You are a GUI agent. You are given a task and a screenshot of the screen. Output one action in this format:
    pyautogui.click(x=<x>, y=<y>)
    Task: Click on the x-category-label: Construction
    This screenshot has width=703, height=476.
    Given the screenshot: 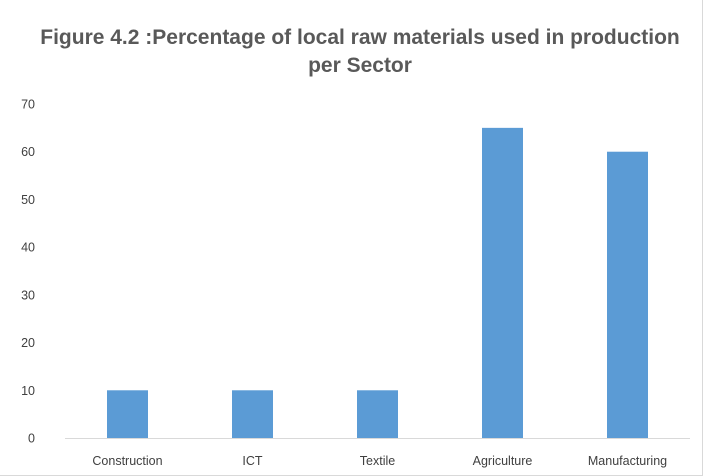 What is the action you would take?
    pyautogui.click(x=127, y=461)
    